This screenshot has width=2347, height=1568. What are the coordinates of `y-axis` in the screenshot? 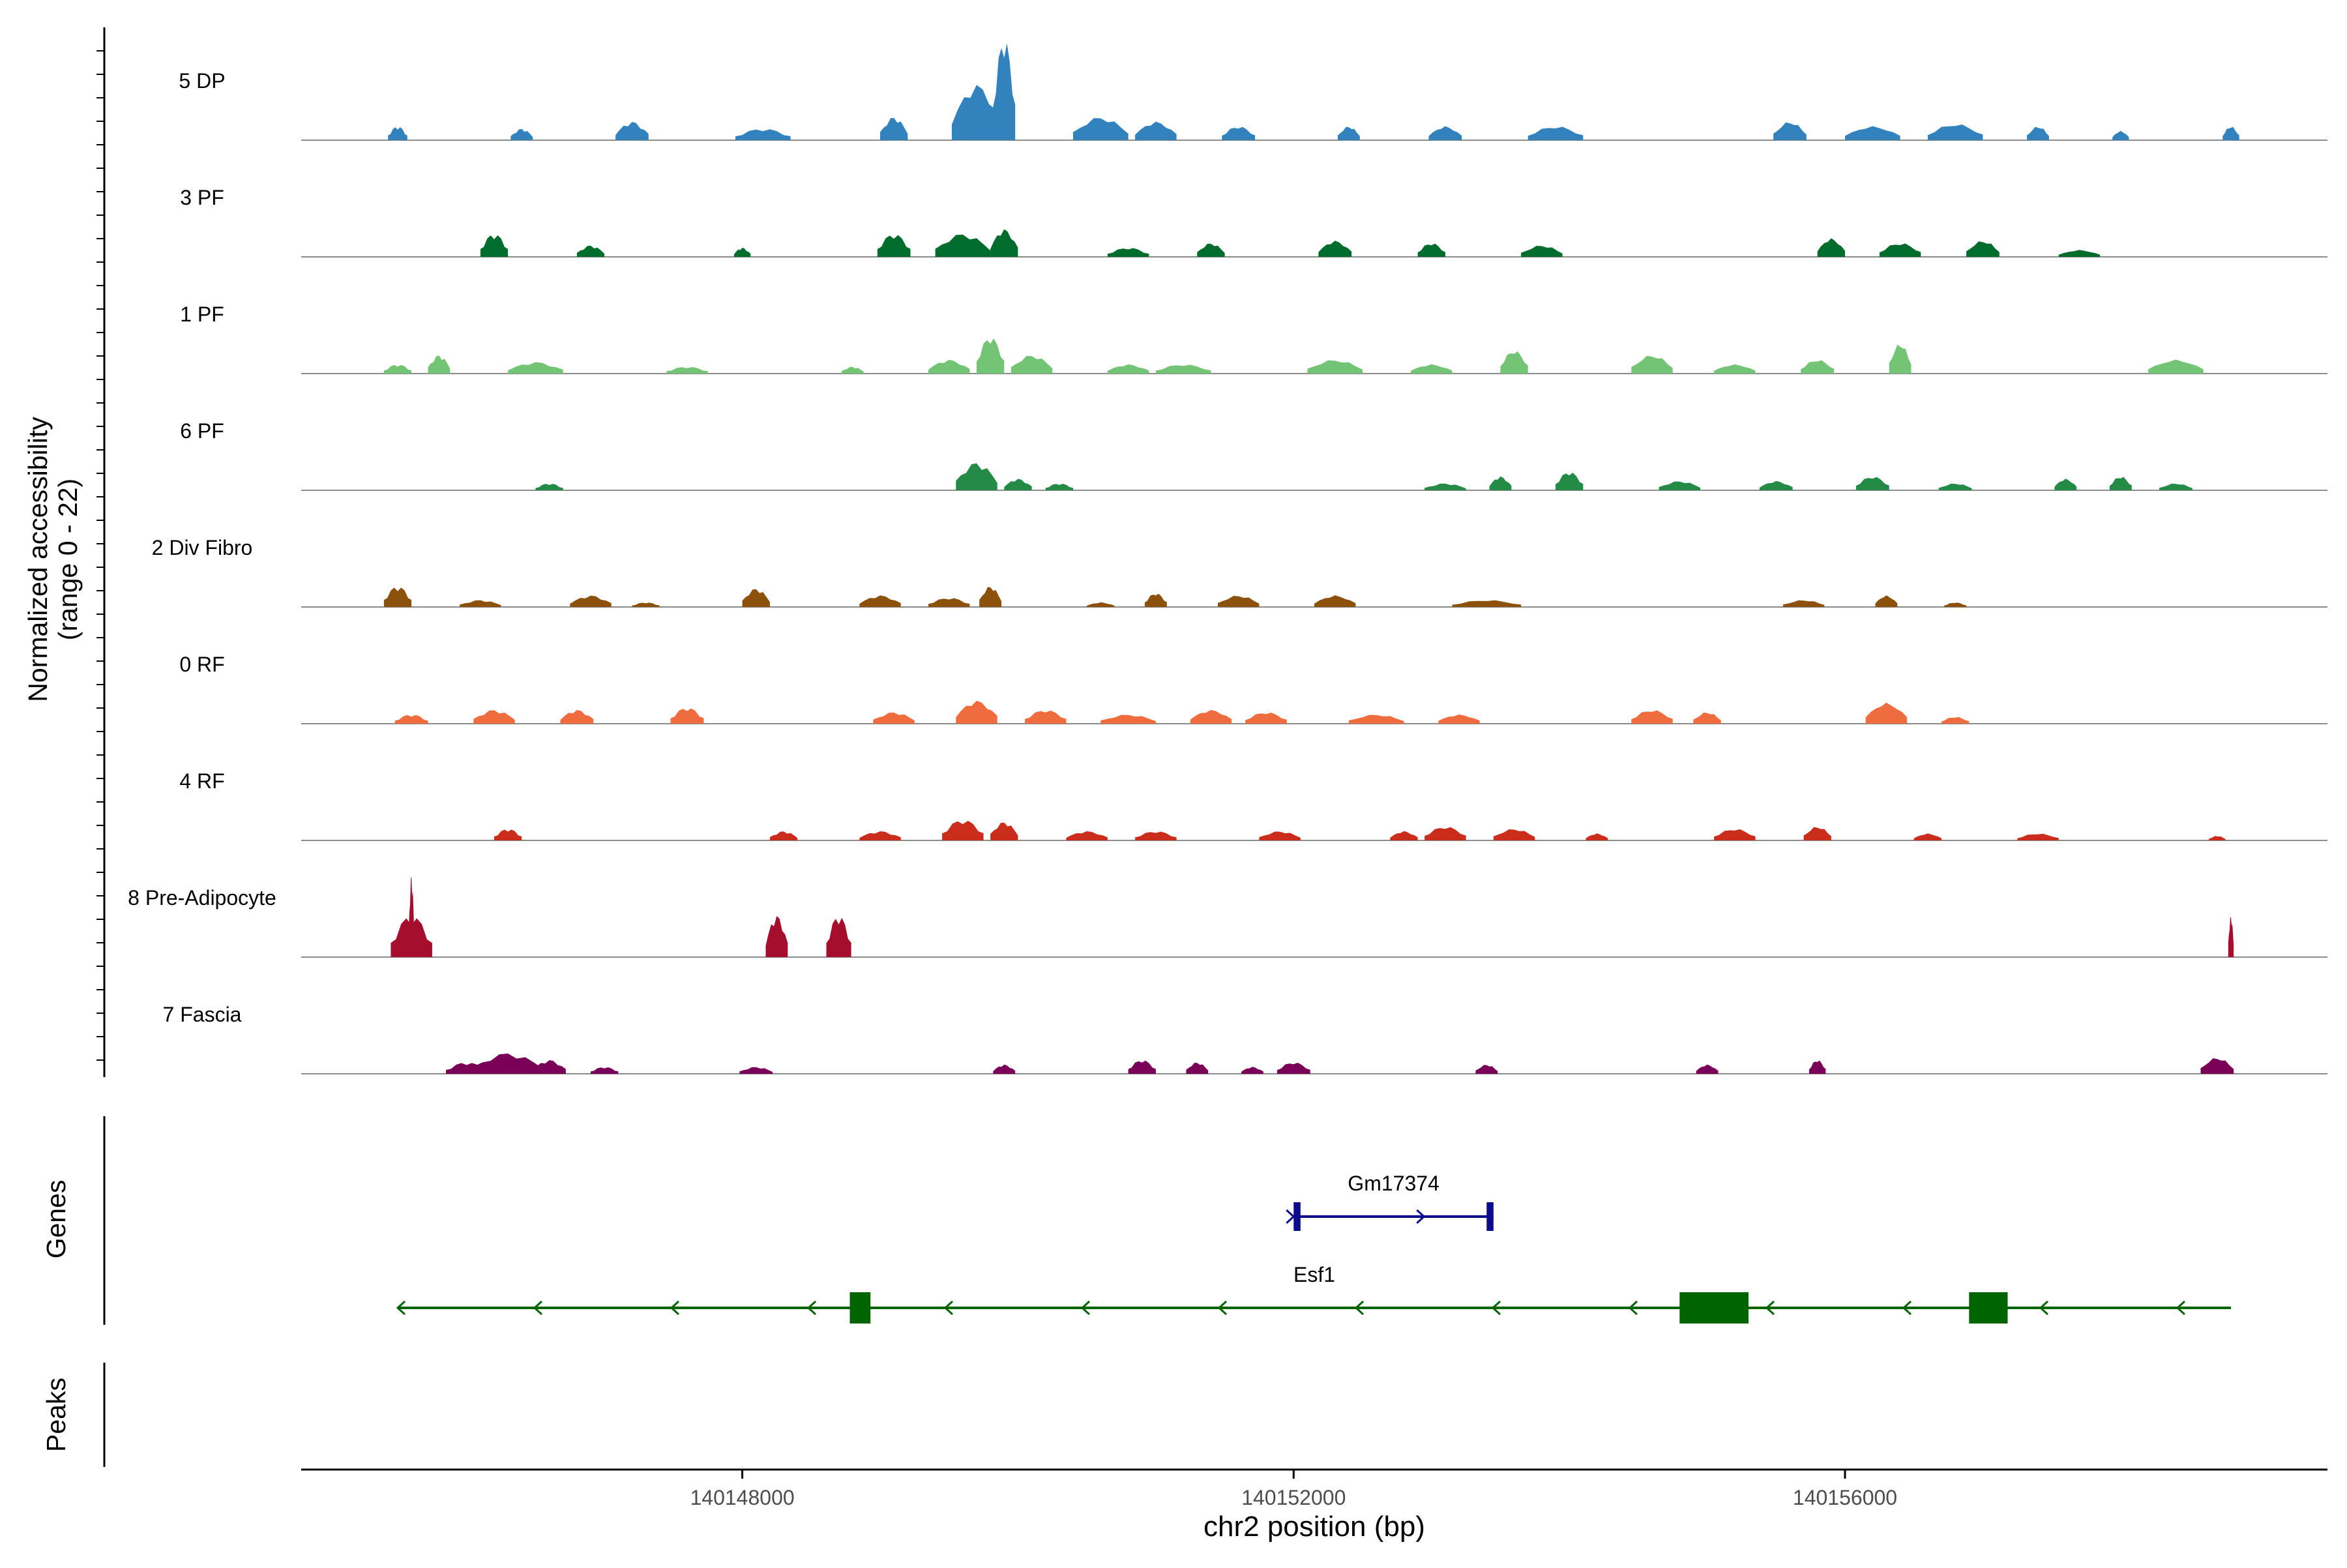 It's located at (101, 747).